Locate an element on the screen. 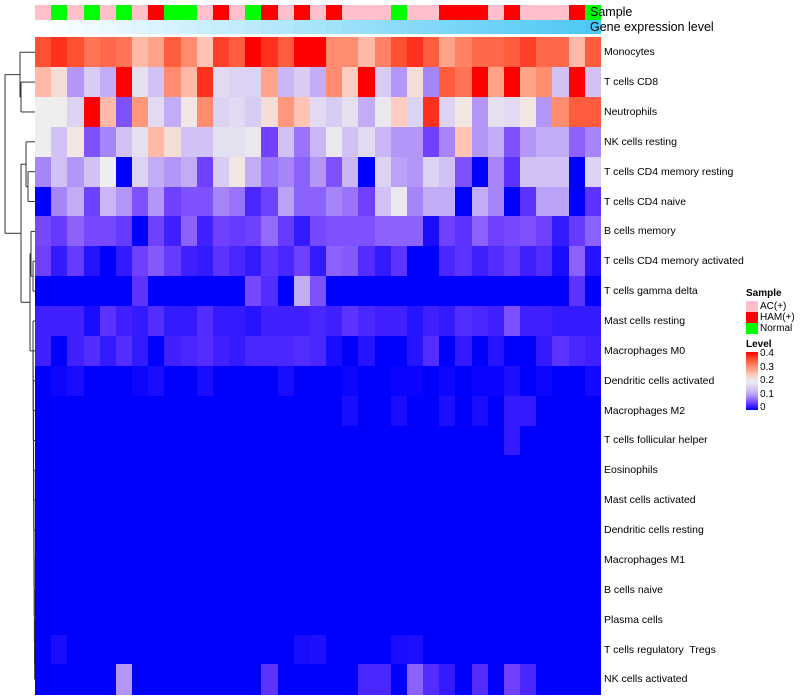  row-label: Mast cells resting is located at coordinates (645, 321).